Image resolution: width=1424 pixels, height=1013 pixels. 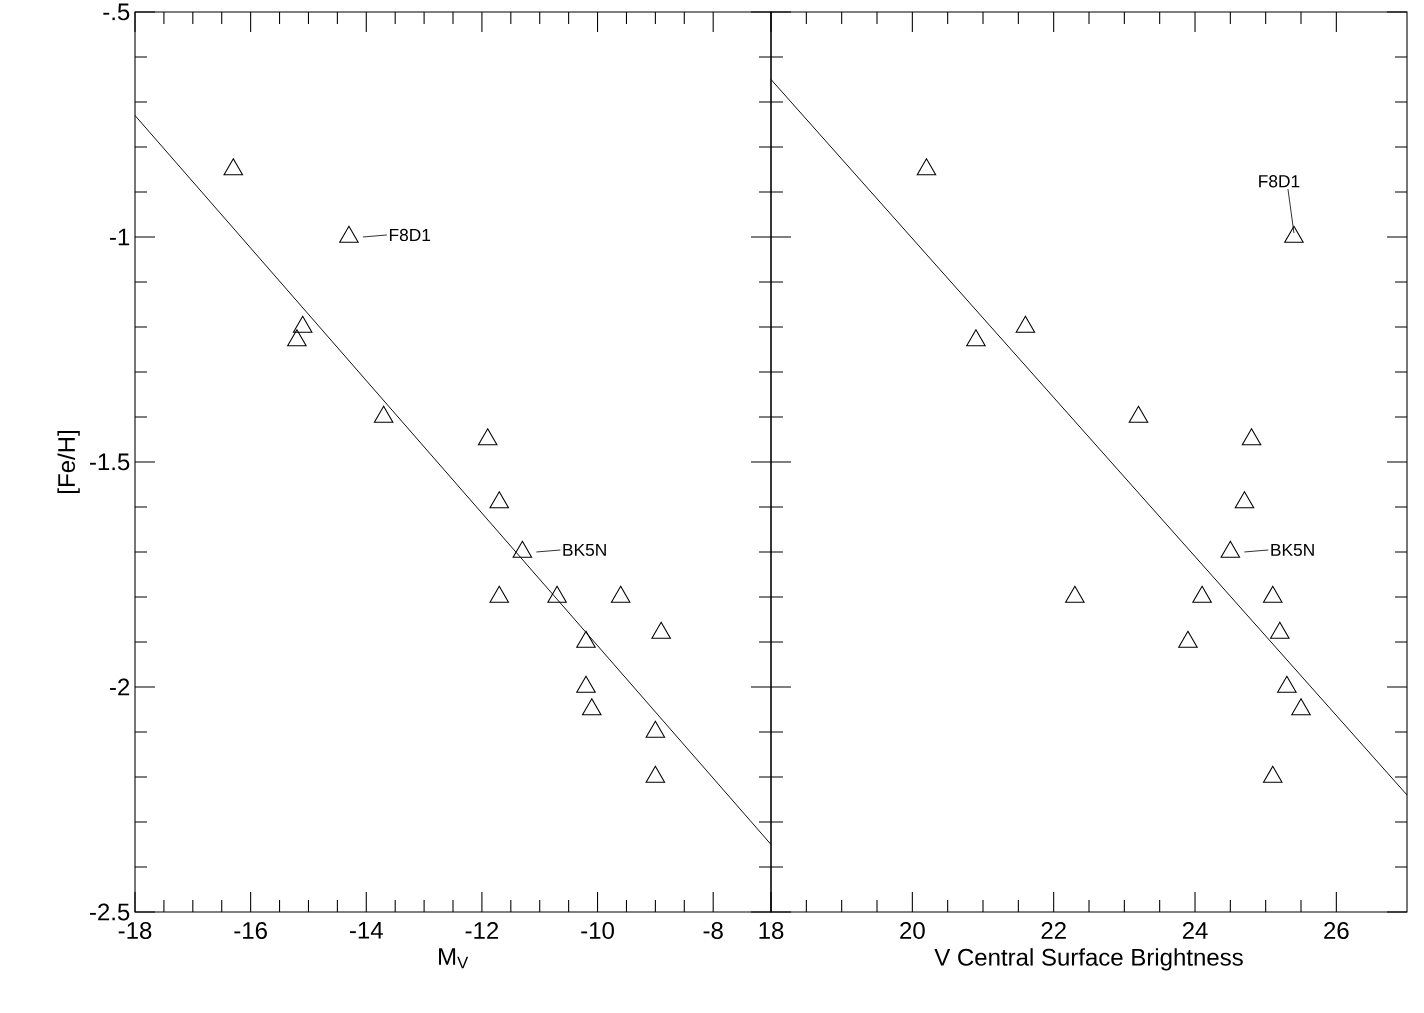 I want to click on y-tick-label: -2.5, so click(x=110, y=912).